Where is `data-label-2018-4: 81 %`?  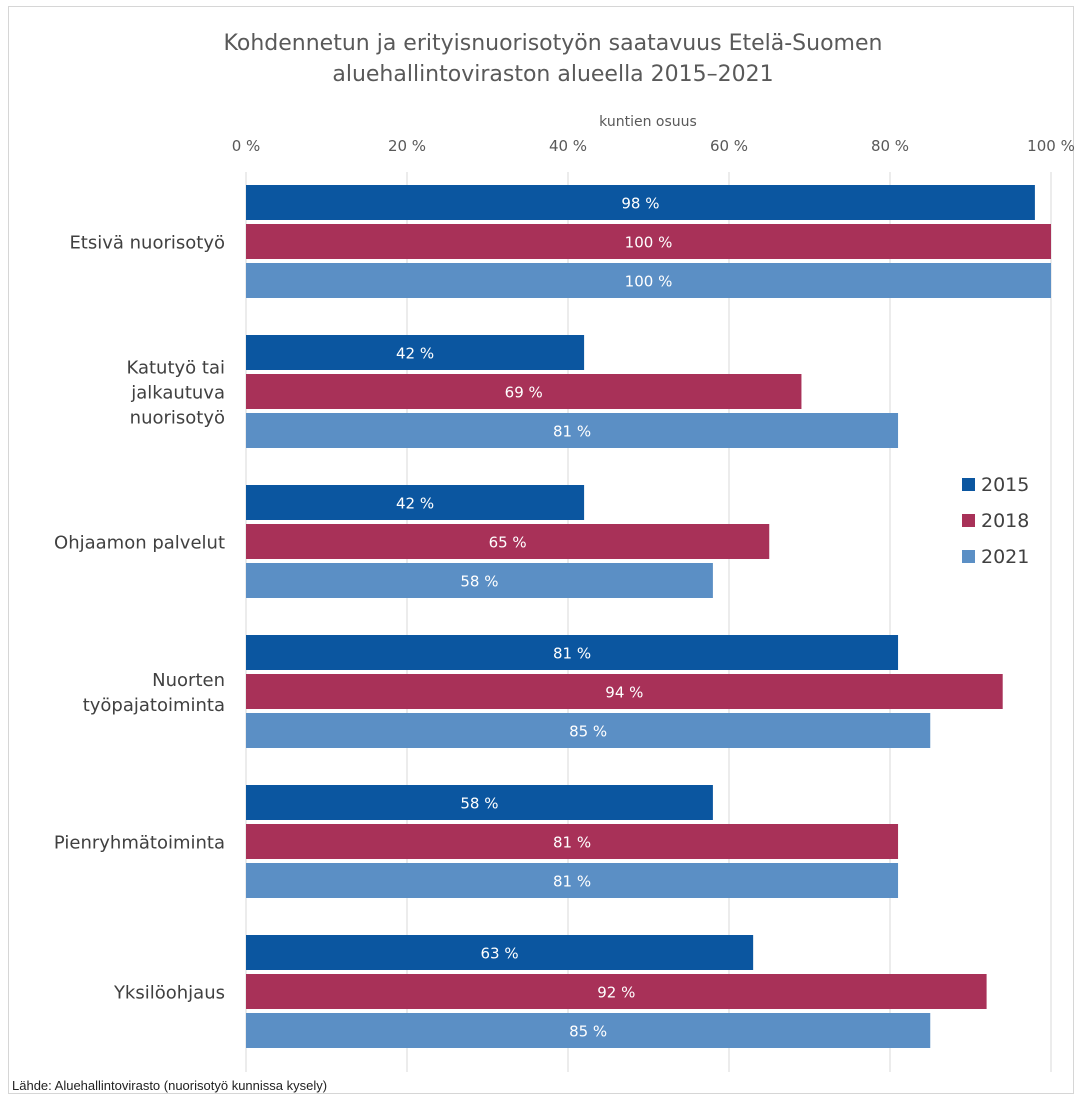
data-label-2018-4: 81 % is located at coordinates (572, 843).